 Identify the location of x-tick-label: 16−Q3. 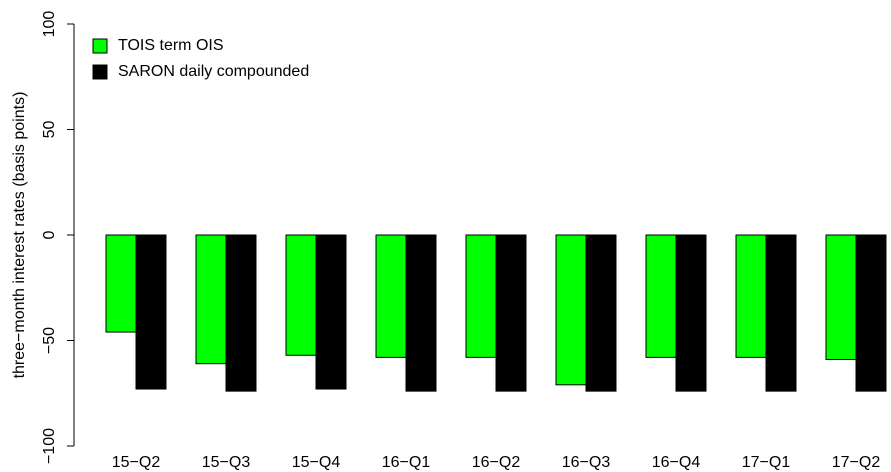
(586, 462).